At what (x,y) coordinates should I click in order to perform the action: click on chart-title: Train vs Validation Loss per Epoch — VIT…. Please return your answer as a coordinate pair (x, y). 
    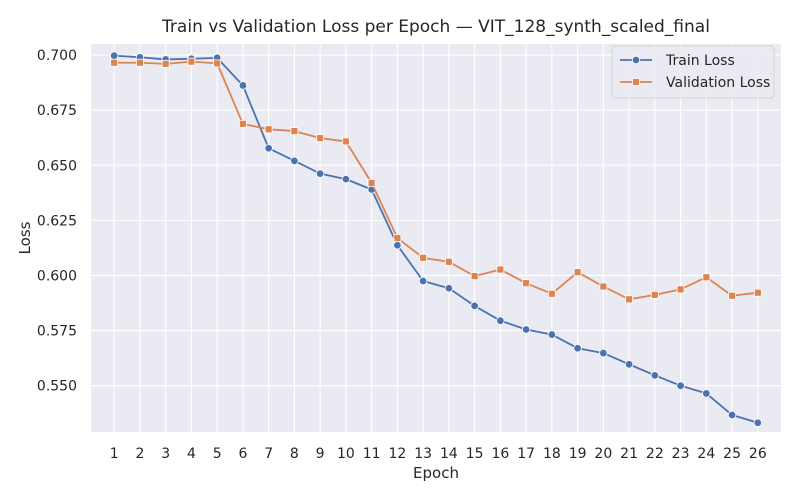
    Looking at the image, I should click on (435, 27).